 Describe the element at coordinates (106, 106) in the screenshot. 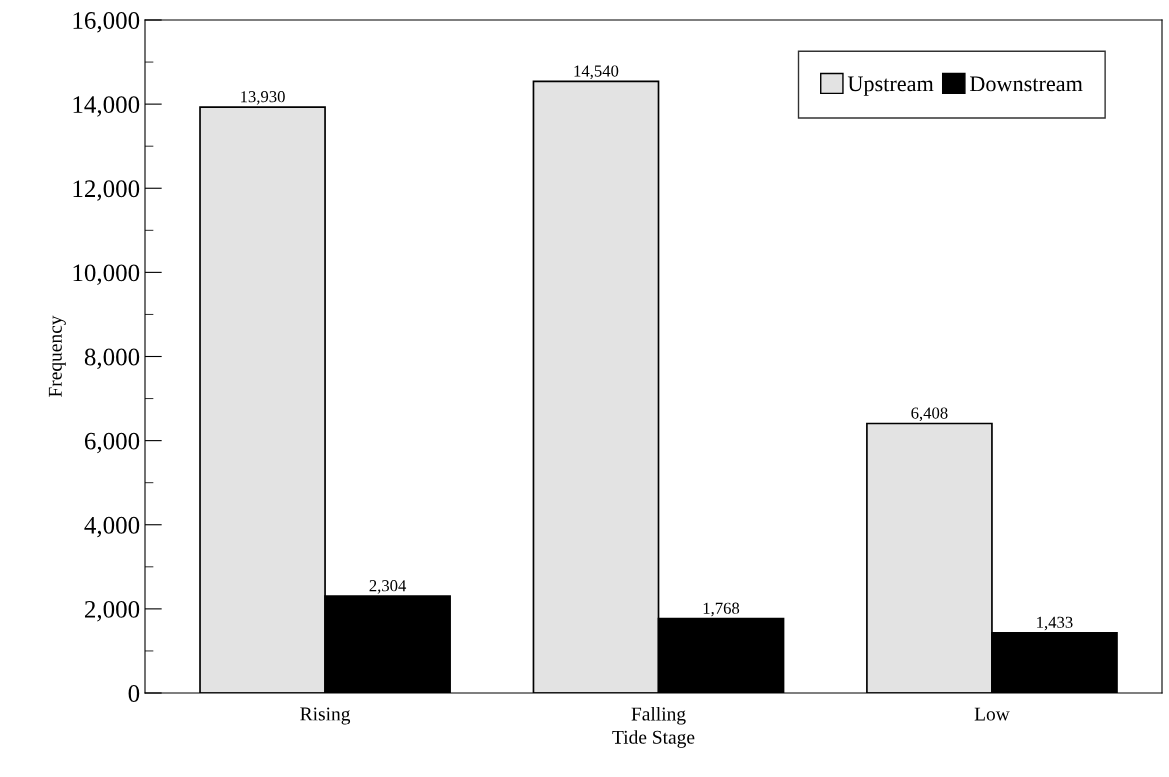

I see `y-tick-label: 14,000` at that location.